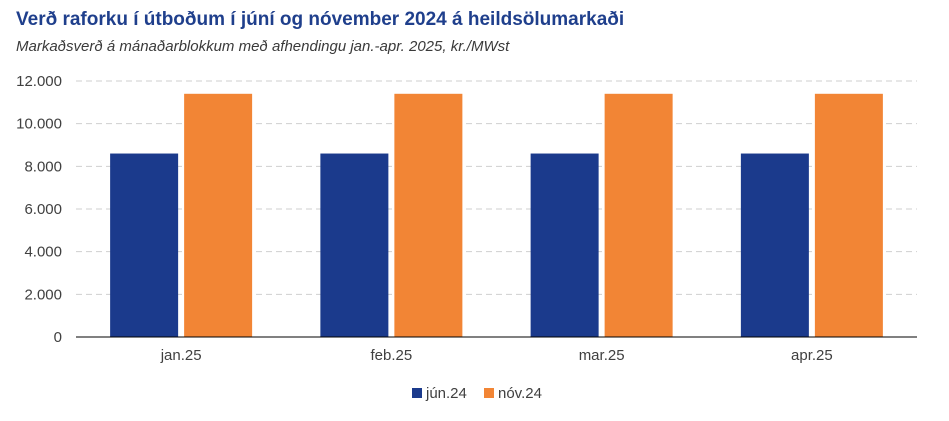  I want to click on legend-label: jún.24, so click(446, 393).